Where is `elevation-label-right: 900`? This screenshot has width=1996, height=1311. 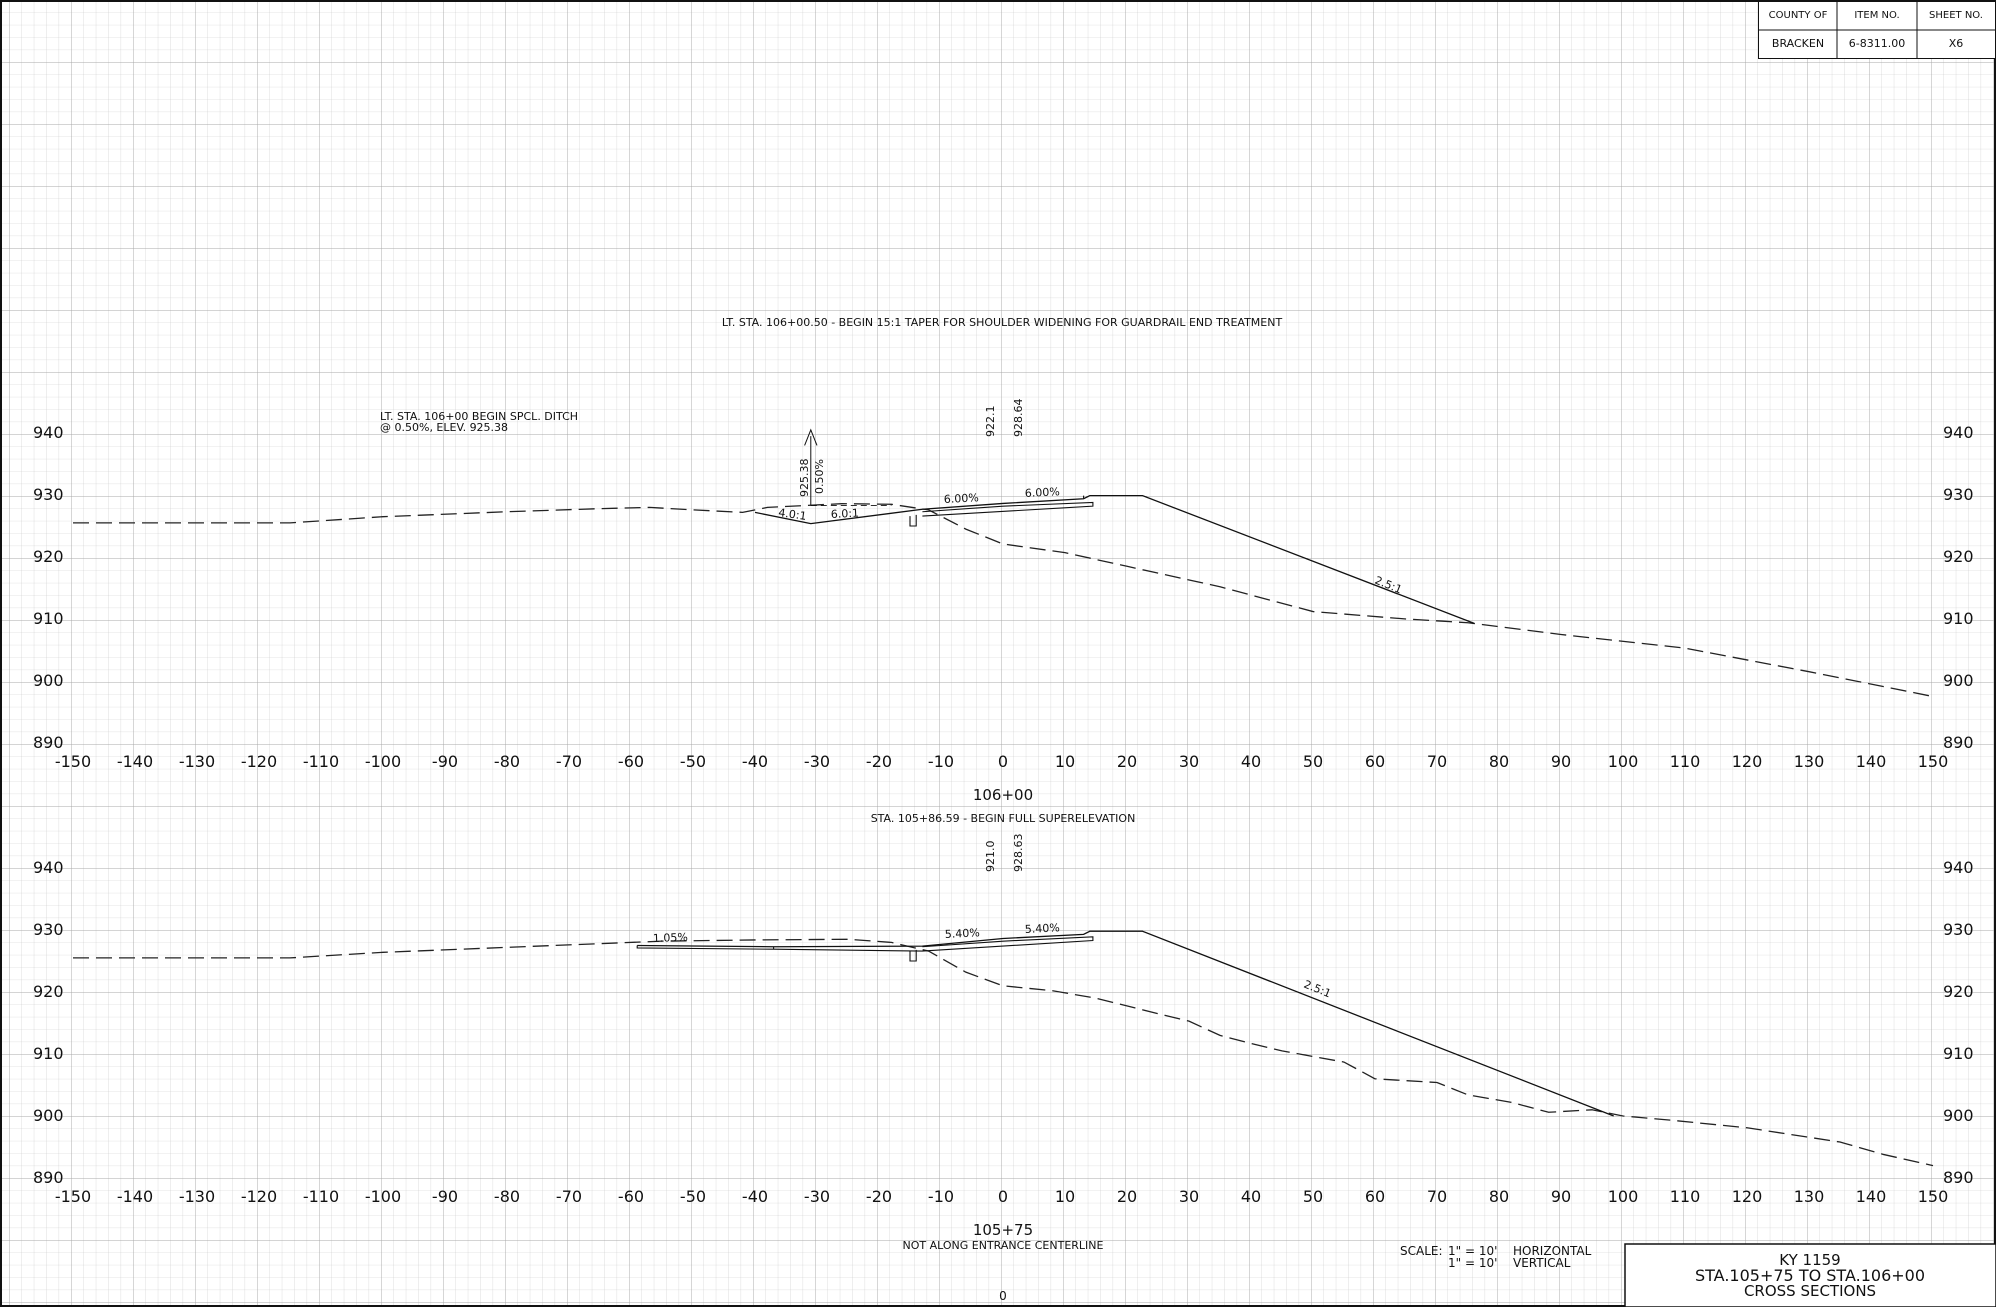
elevation-label-right: 900 is located at coordinates (1958, 1115).